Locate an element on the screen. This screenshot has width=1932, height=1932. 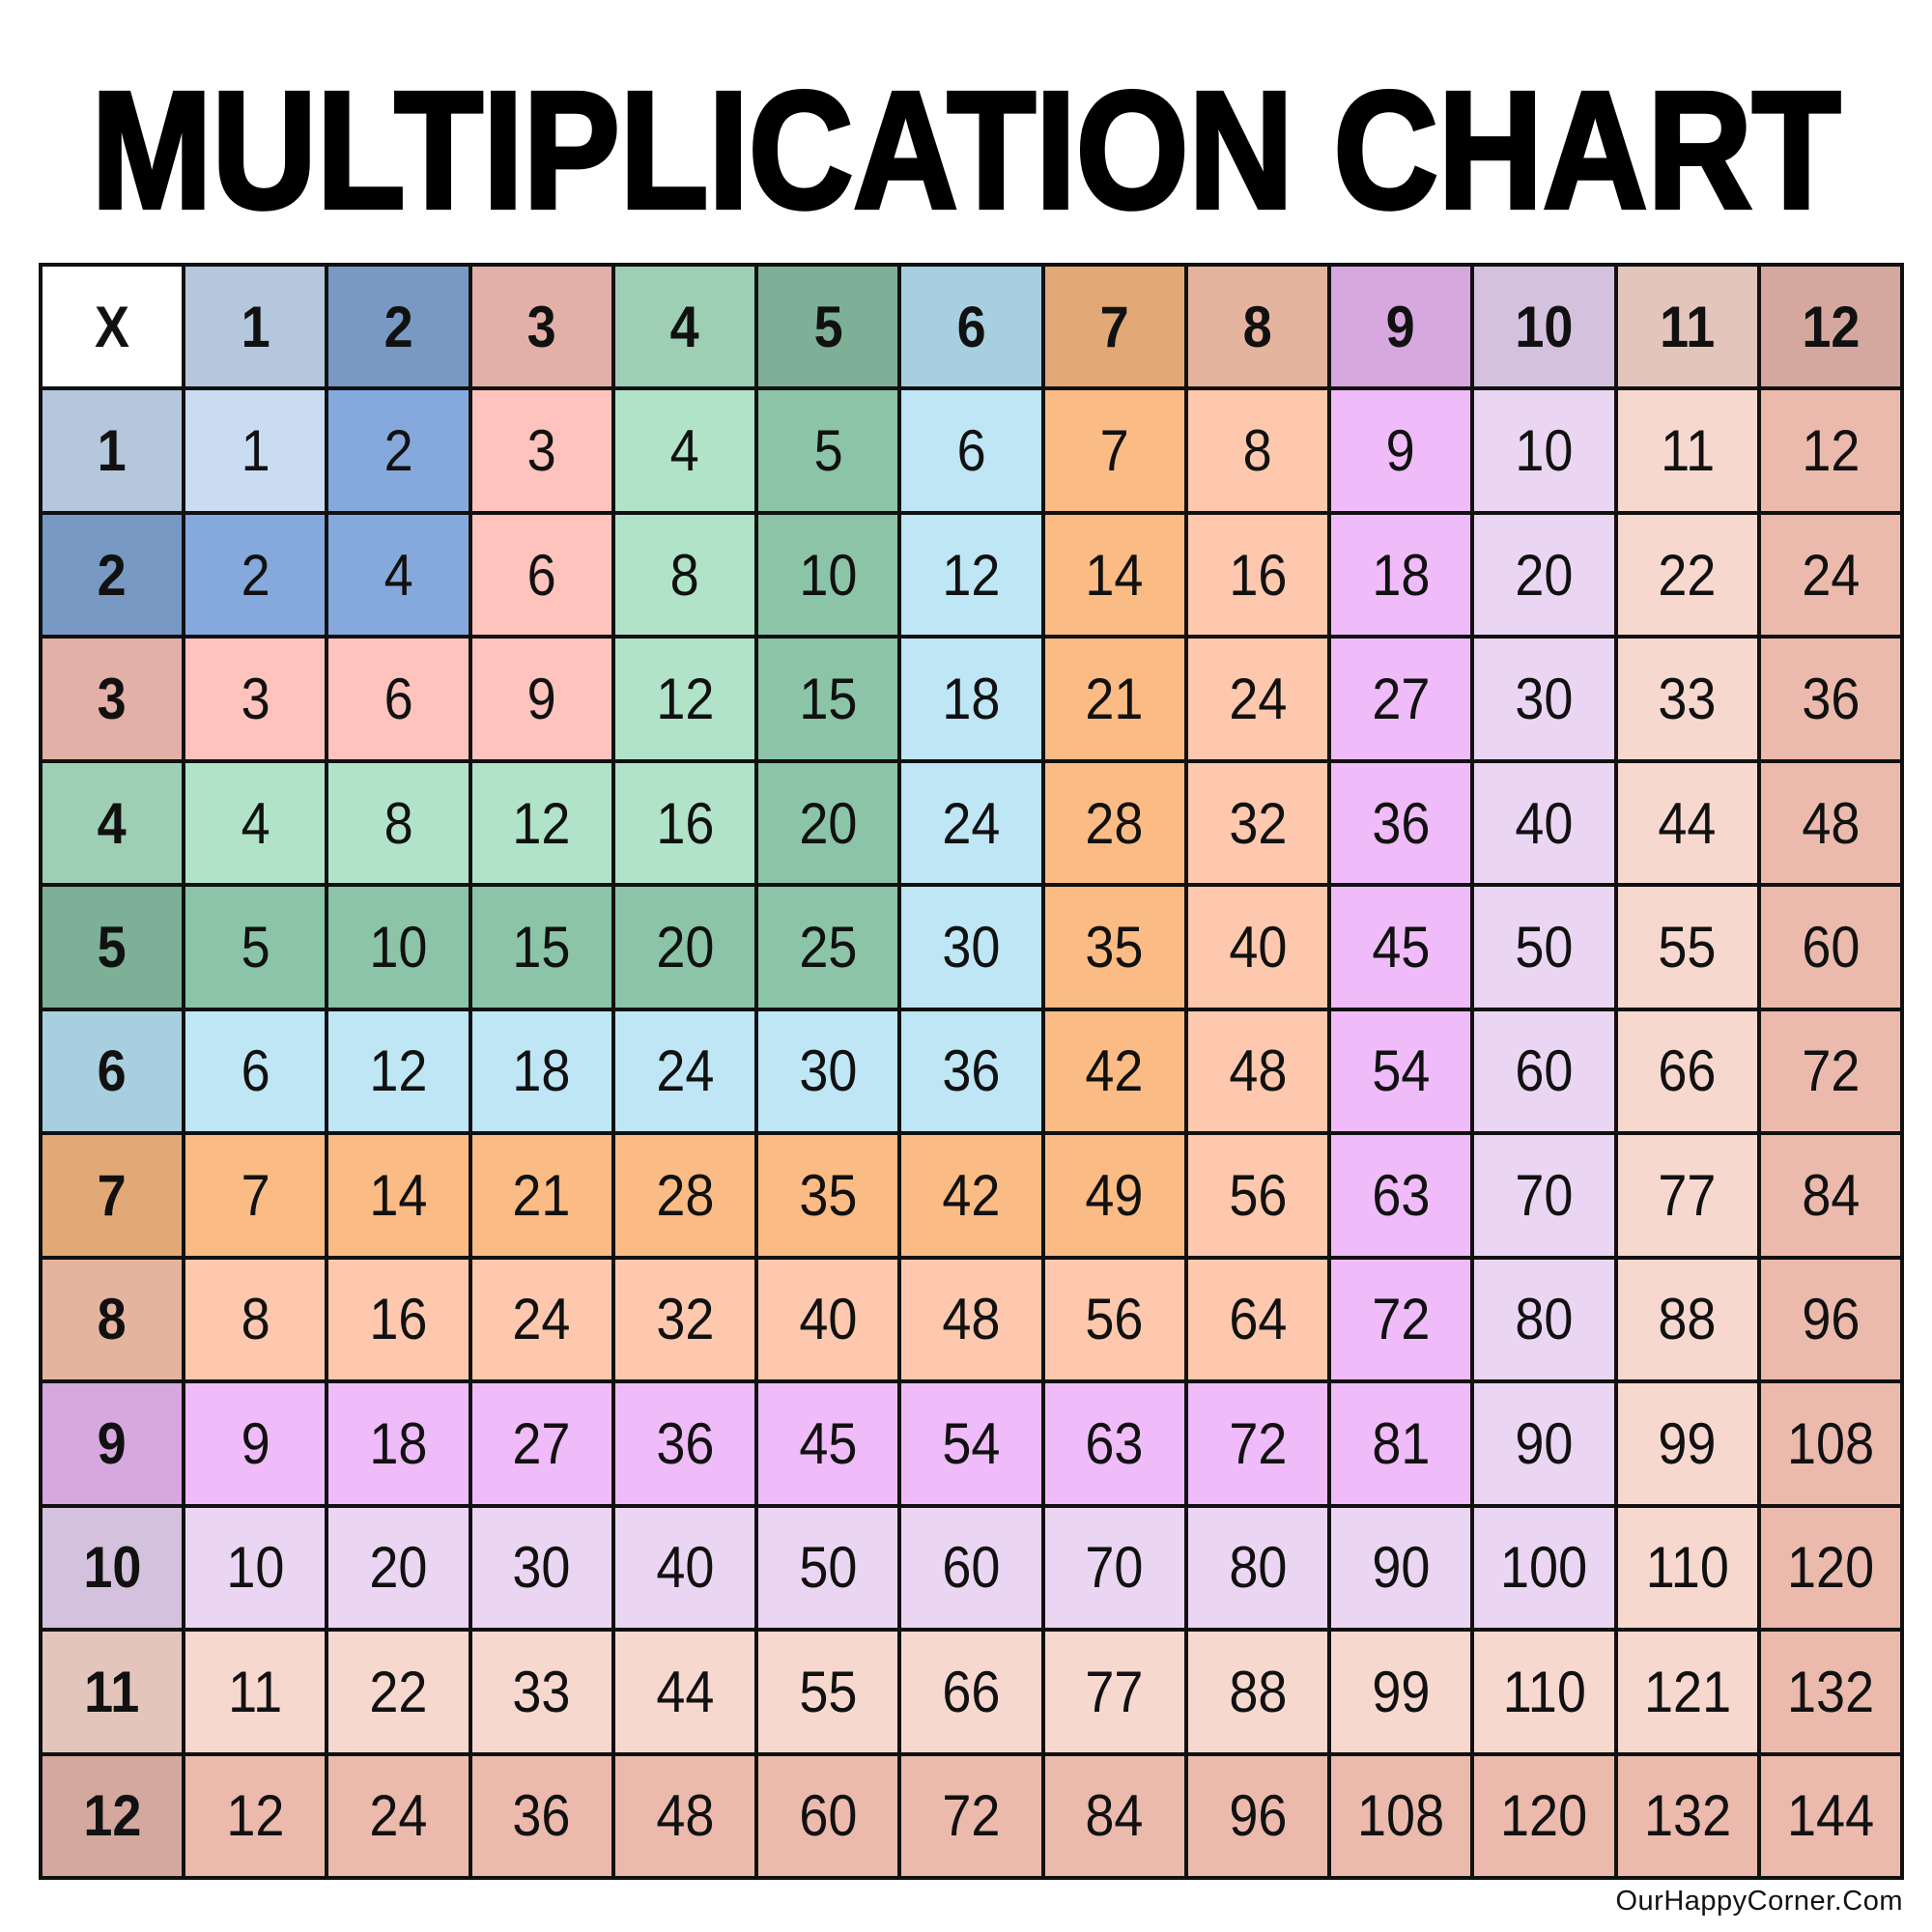
cell-value: 72 is located at coordinates (971, 1816).